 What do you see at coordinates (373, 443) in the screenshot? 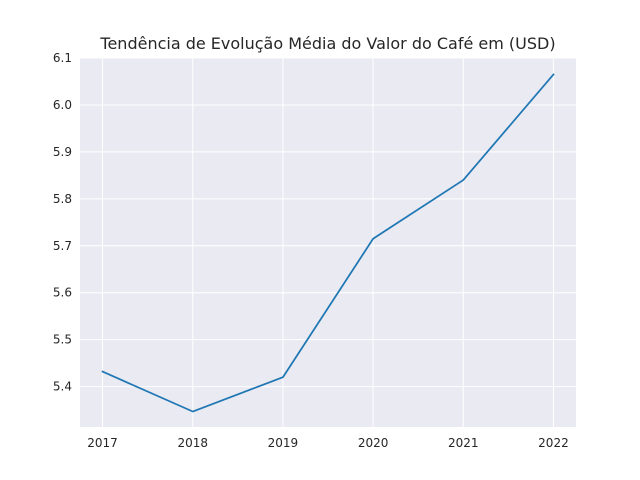
I see `x-tick-label: 2020` at bounding box center [373, 443].